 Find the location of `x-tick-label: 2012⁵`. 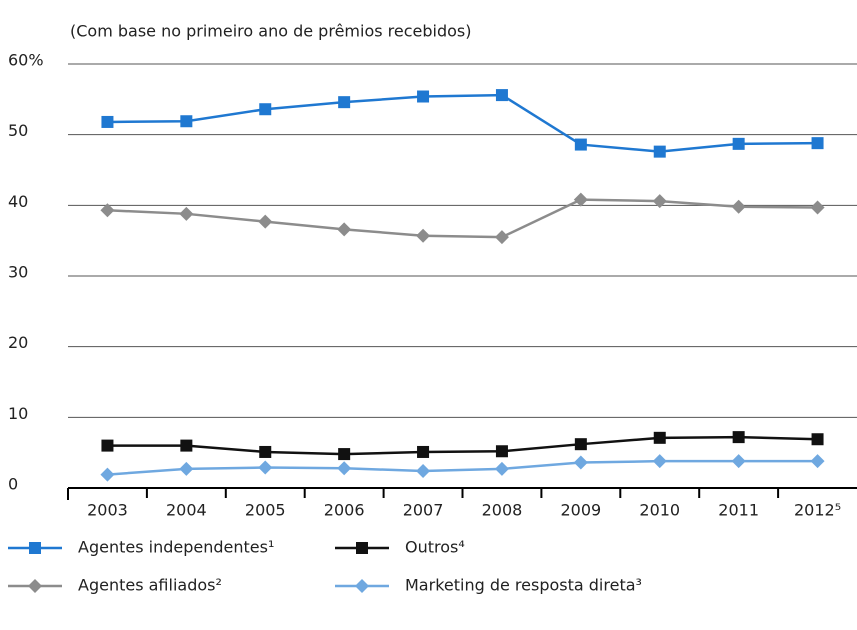

x-tick-label: 2012⁵ is located at coordinates (817, 510).